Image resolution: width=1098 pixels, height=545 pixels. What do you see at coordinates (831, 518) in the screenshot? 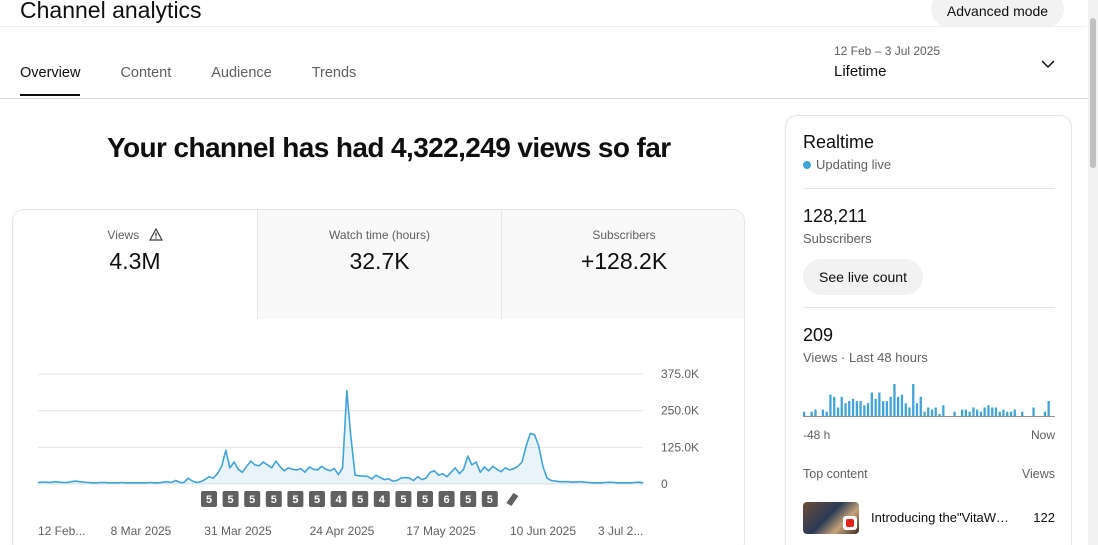
I see `video-thumbnail` at bounding box center [831, 518].